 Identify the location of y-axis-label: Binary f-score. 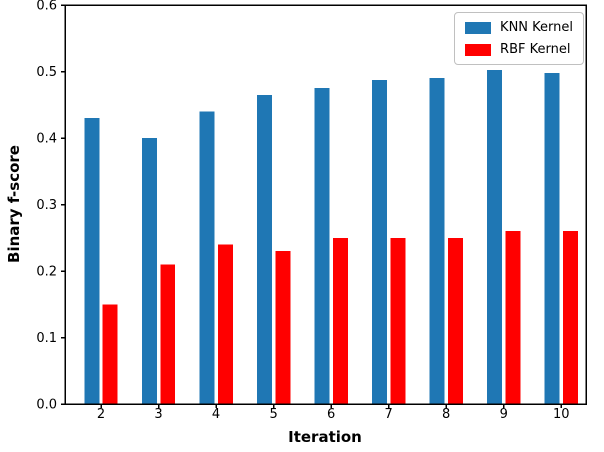
(14, 204).